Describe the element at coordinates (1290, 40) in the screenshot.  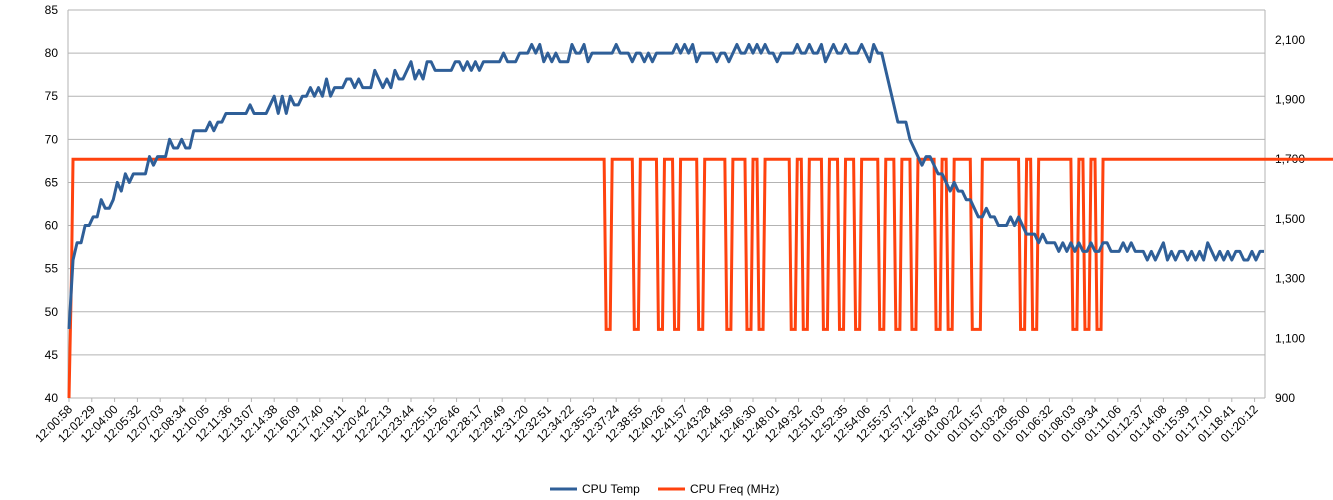
I see `y-right-tick-label: 2,100` at that location.